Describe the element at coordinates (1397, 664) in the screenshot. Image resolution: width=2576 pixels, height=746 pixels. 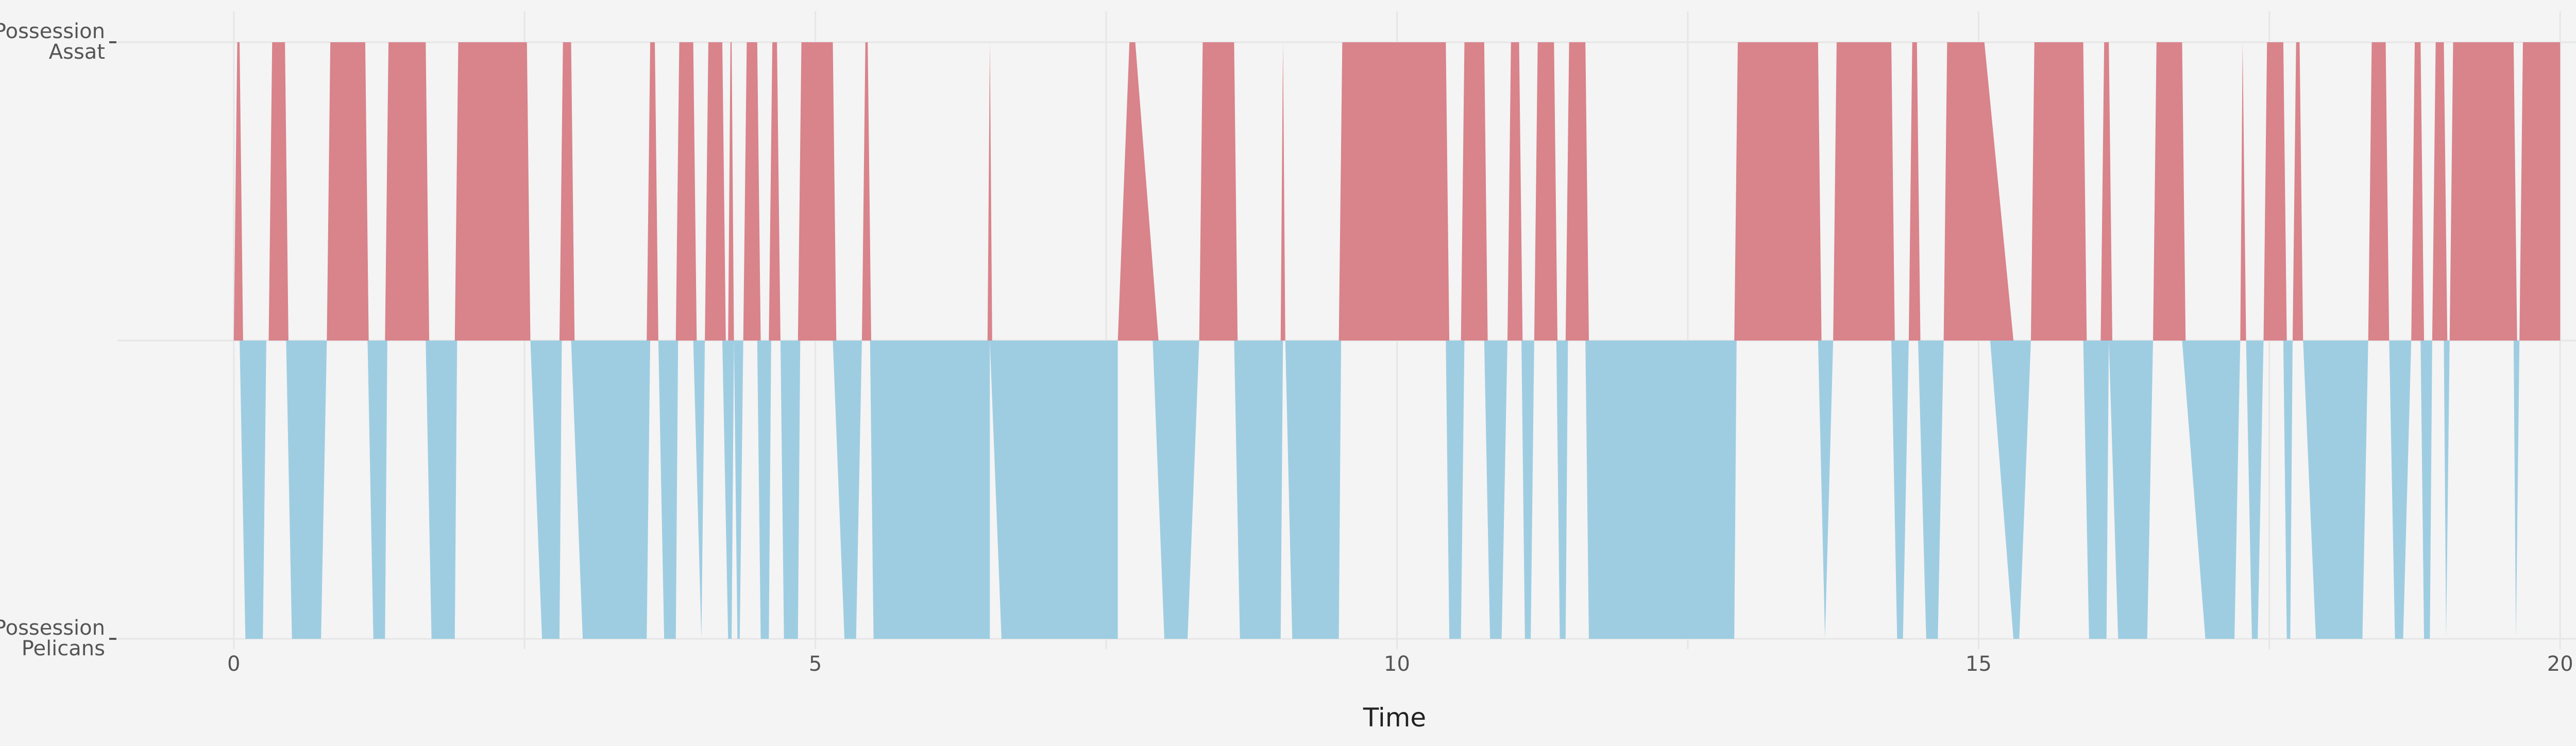
I see `x-tick-label: 10` at that location.